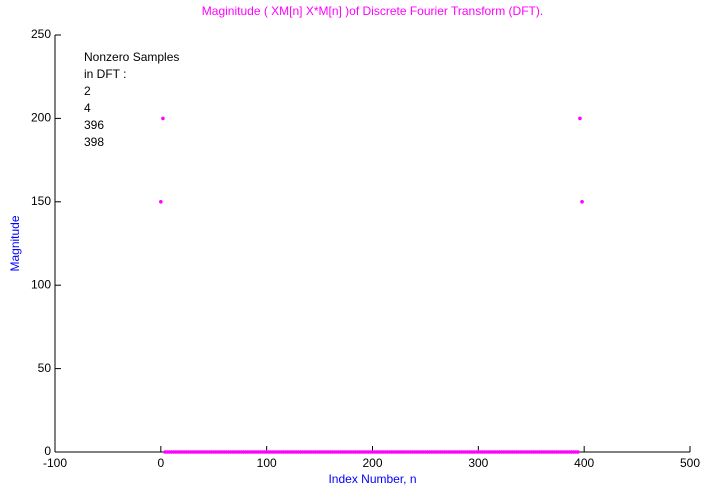 The width and height of the screenshot is (704, 498). What do you see at coordinates (47, 451) in the screenshot?
I see `y-tick-label: 0` at bounding box center [47, 451].